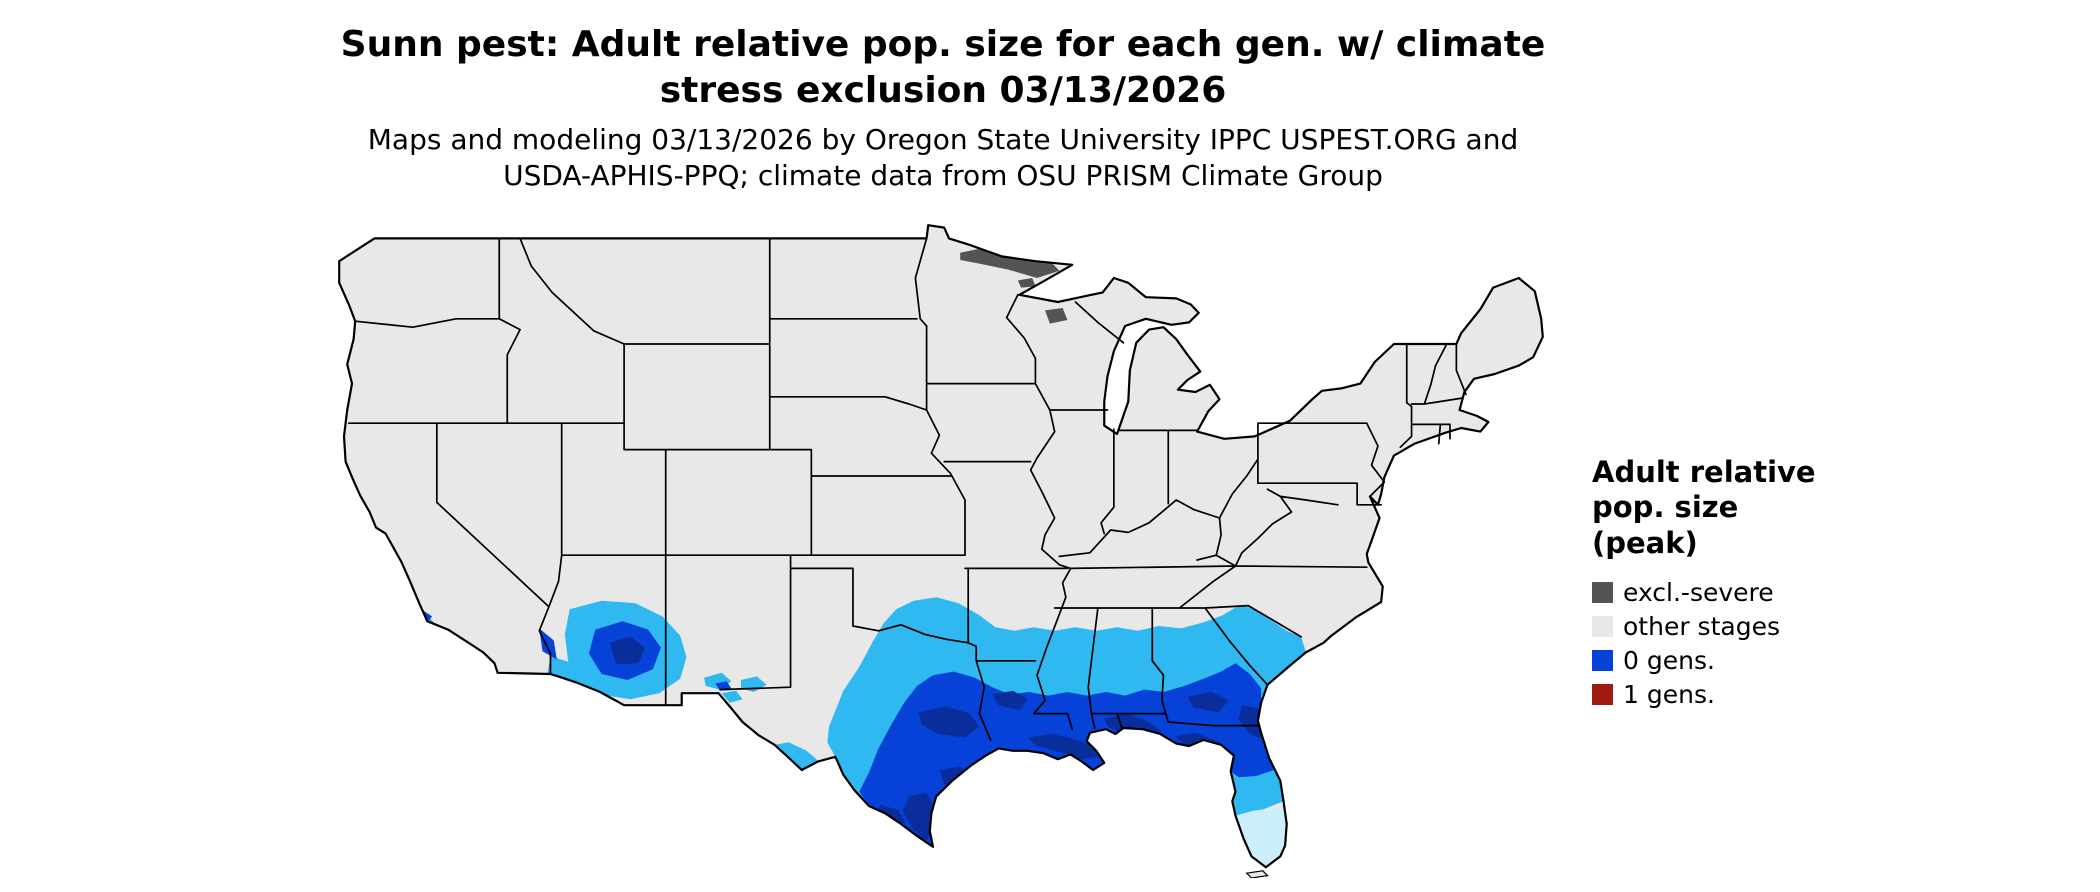 The image size is (2100, 892). Describe the element at coordinates (943, 91) in the screenshot. I see `figure-title-line2: stress exclusion 03/13/2026` at that location.